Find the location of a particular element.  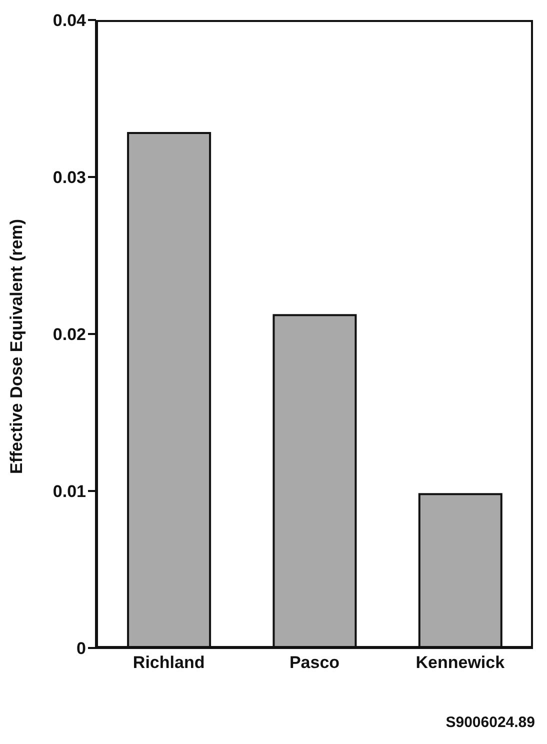

y-tick-label: 0.04 is located at coordinates (69, 20).